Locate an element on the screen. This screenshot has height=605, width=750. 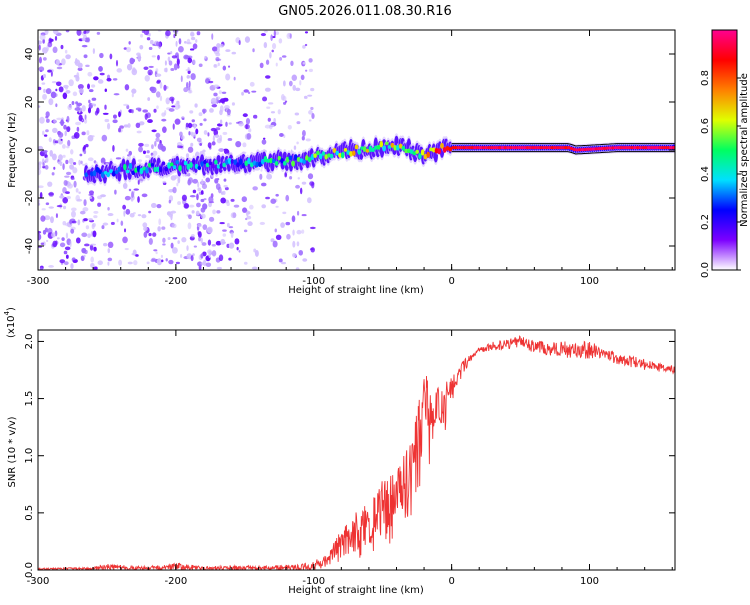
y-tick-label: 1.5 is located at coordinates (29, 399).